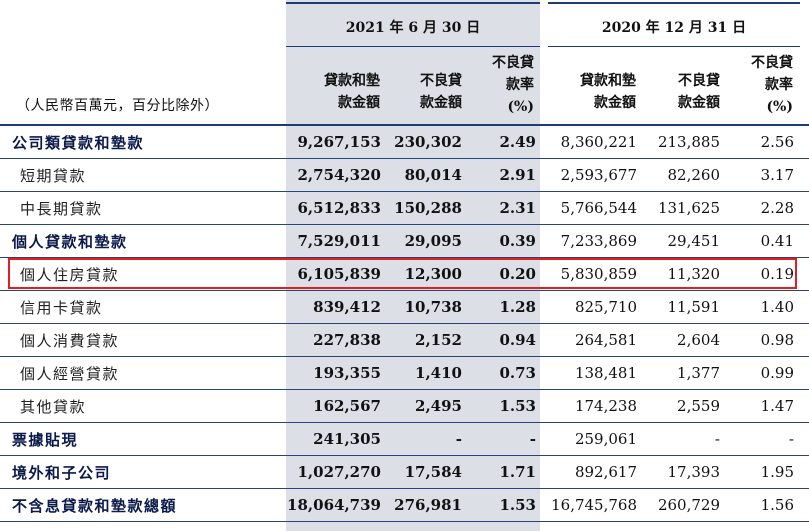 The height and width of the screenshot is (531, 809). Describe the element at coordinates (777, 340) in the screenshot. I see `cell-value: 0.98` at that location.